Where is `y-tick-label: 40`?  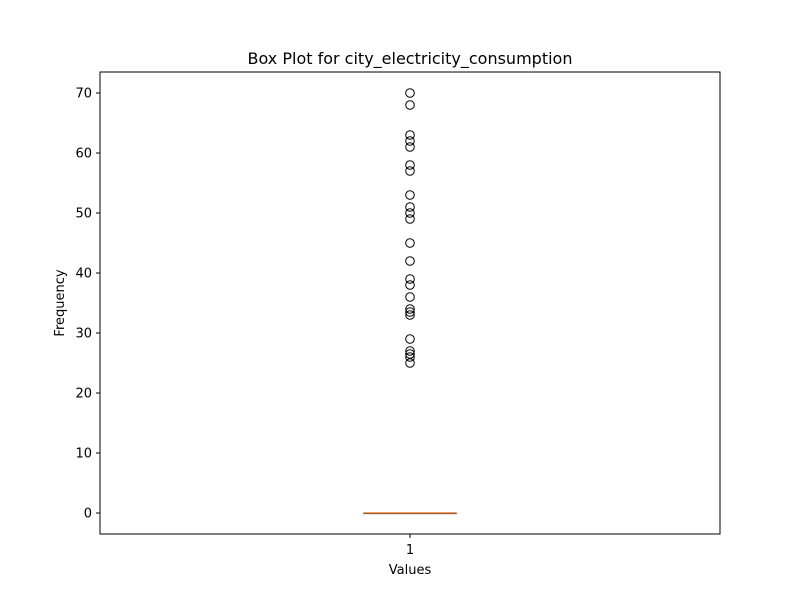 y-tick-label: 40 is located at coordinates (83, 274).